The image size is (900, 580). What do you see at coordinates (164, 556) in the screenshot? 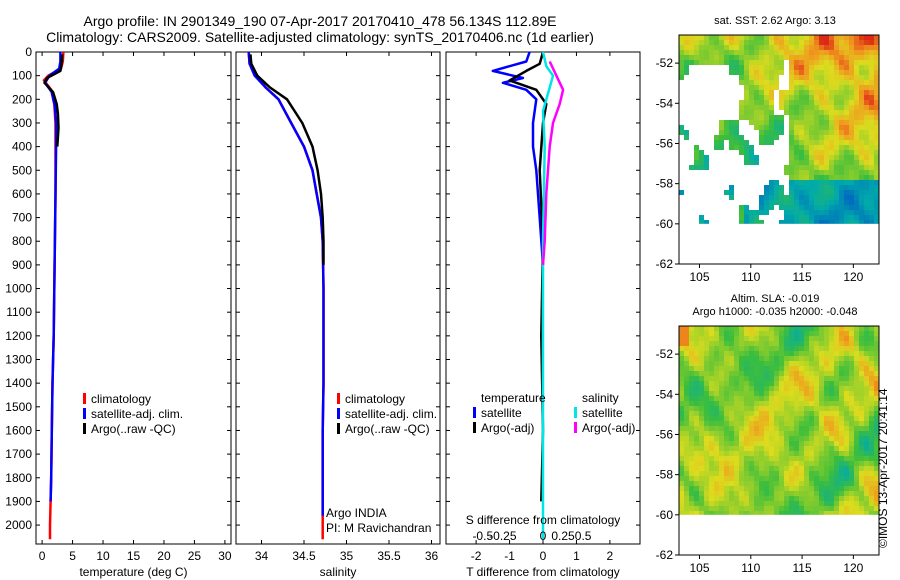
I see `xtick-label-temperature: 20` at bounding box center [164, 556].